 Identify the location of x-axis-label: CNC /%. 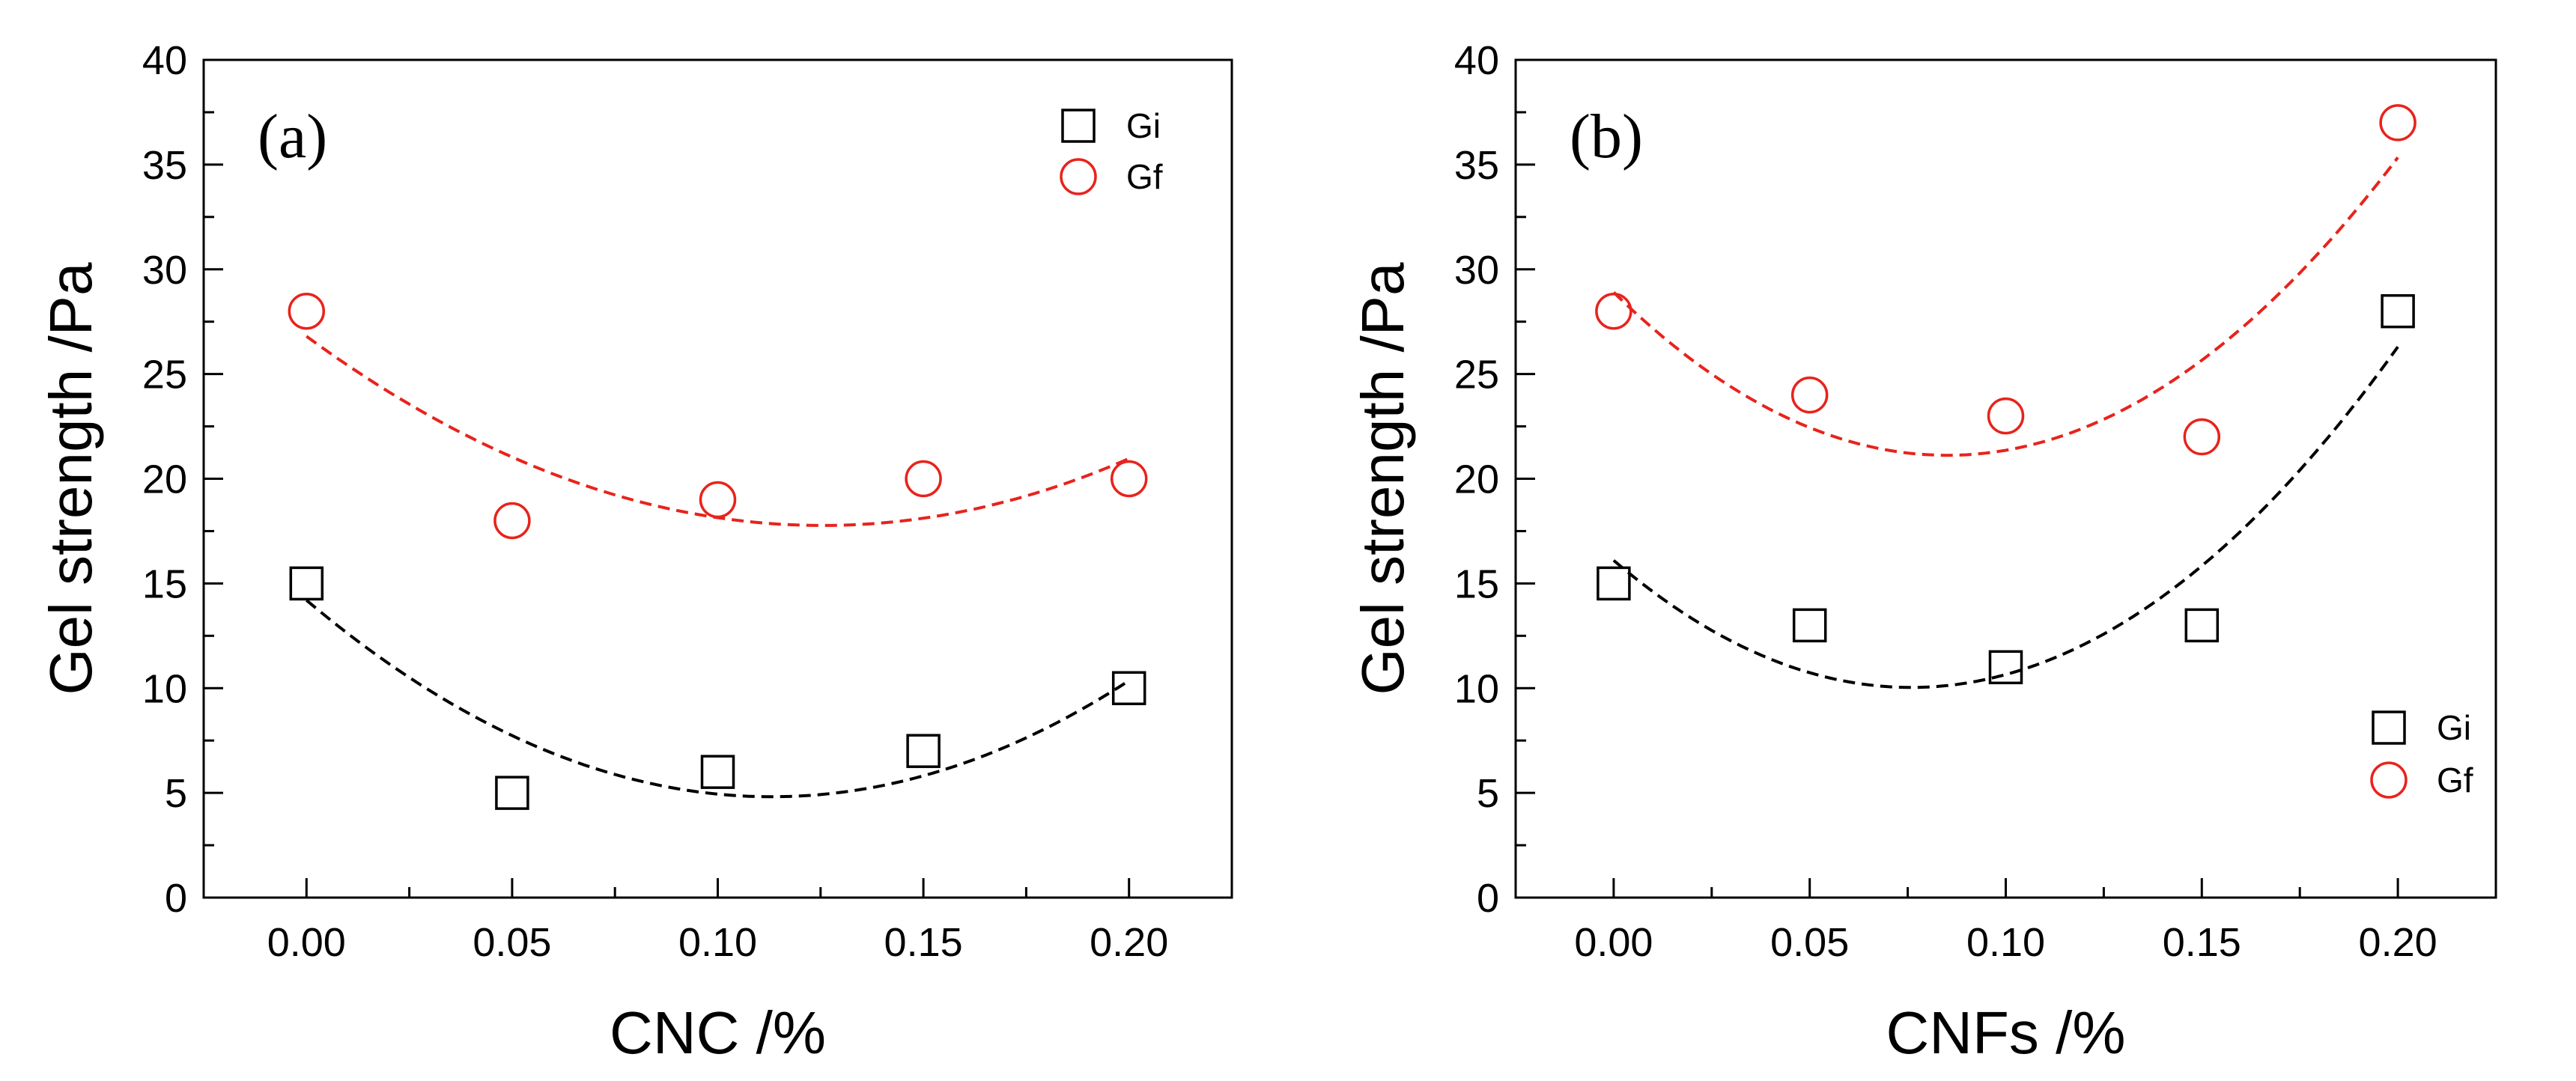
(718, 1032).